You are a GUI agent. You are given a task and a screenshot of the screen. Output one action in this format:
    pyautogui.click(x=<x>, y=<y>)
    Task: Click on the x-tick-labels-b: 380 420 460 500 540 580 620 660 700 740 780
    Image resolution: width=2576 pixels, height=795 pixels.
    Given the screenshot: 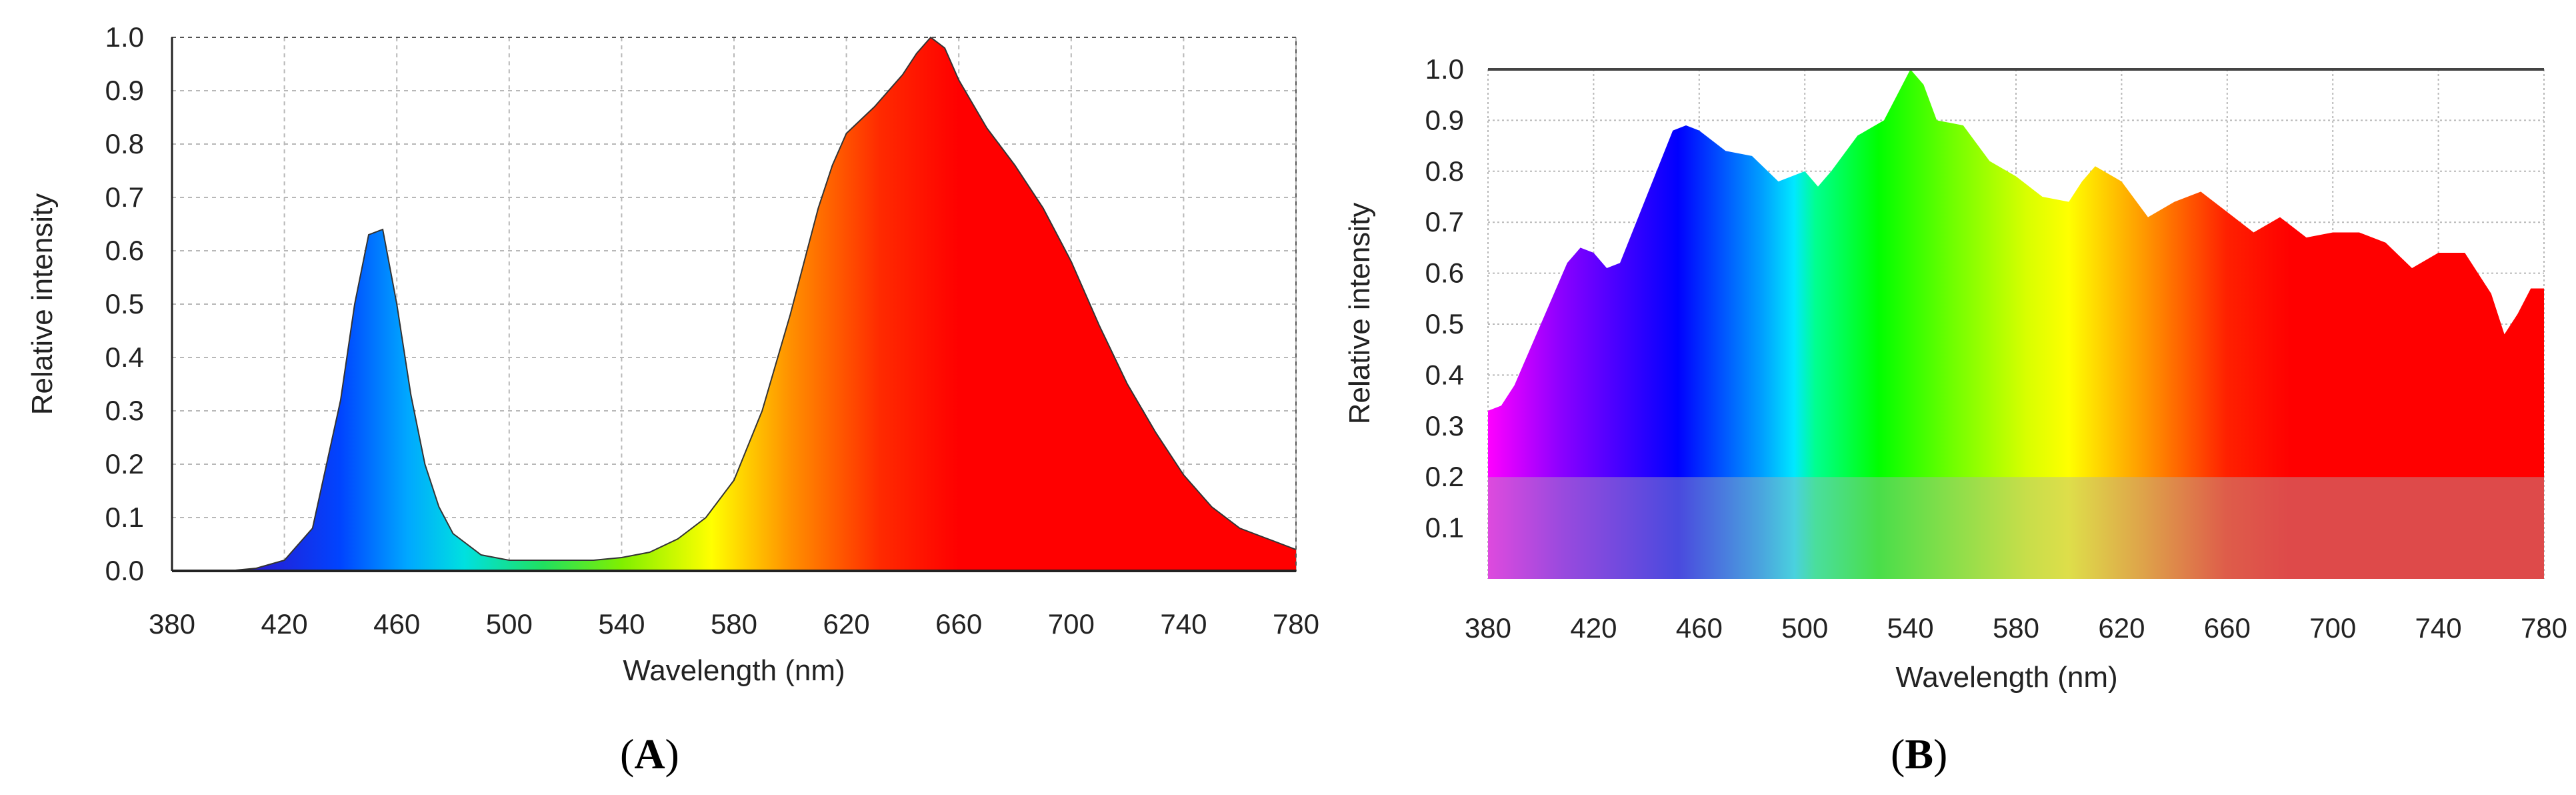 What is the action you would take?
    pyautogui.click(x=2016, y=628)
    